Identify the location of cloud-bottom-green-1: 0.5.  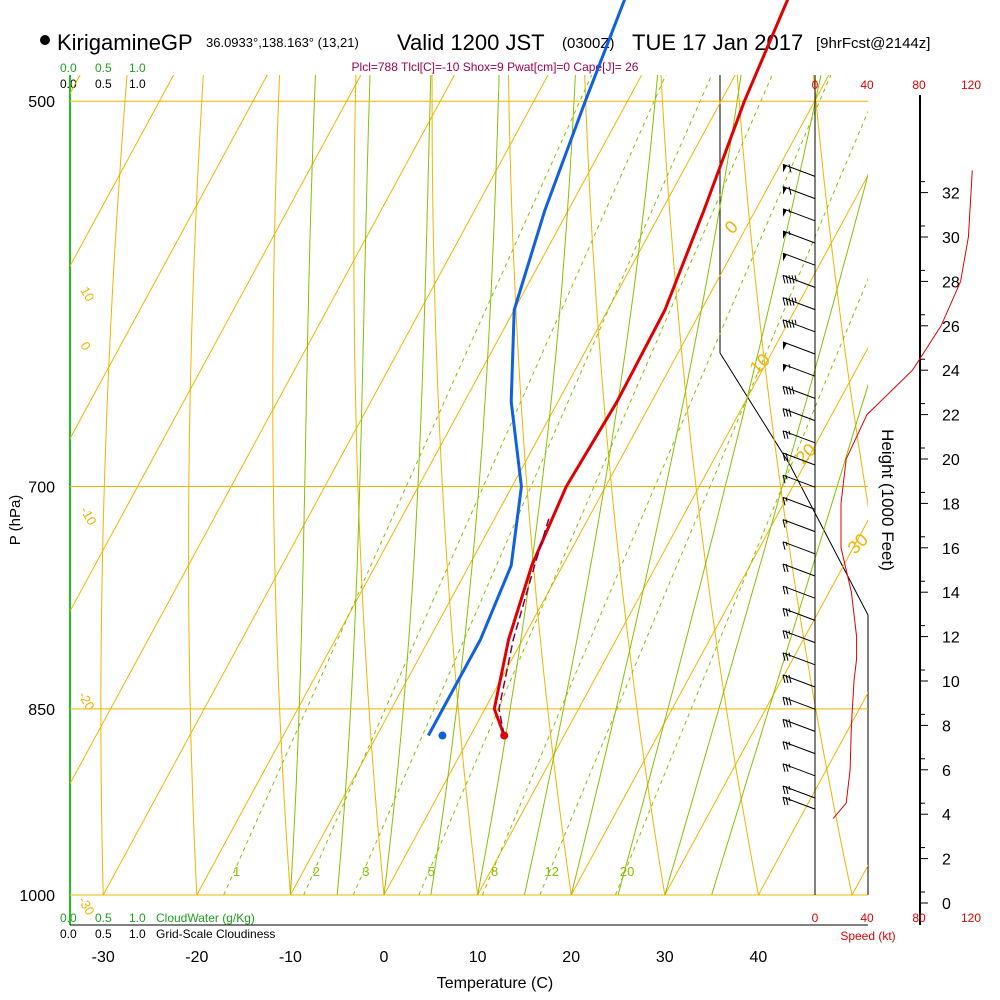
(103, 918).